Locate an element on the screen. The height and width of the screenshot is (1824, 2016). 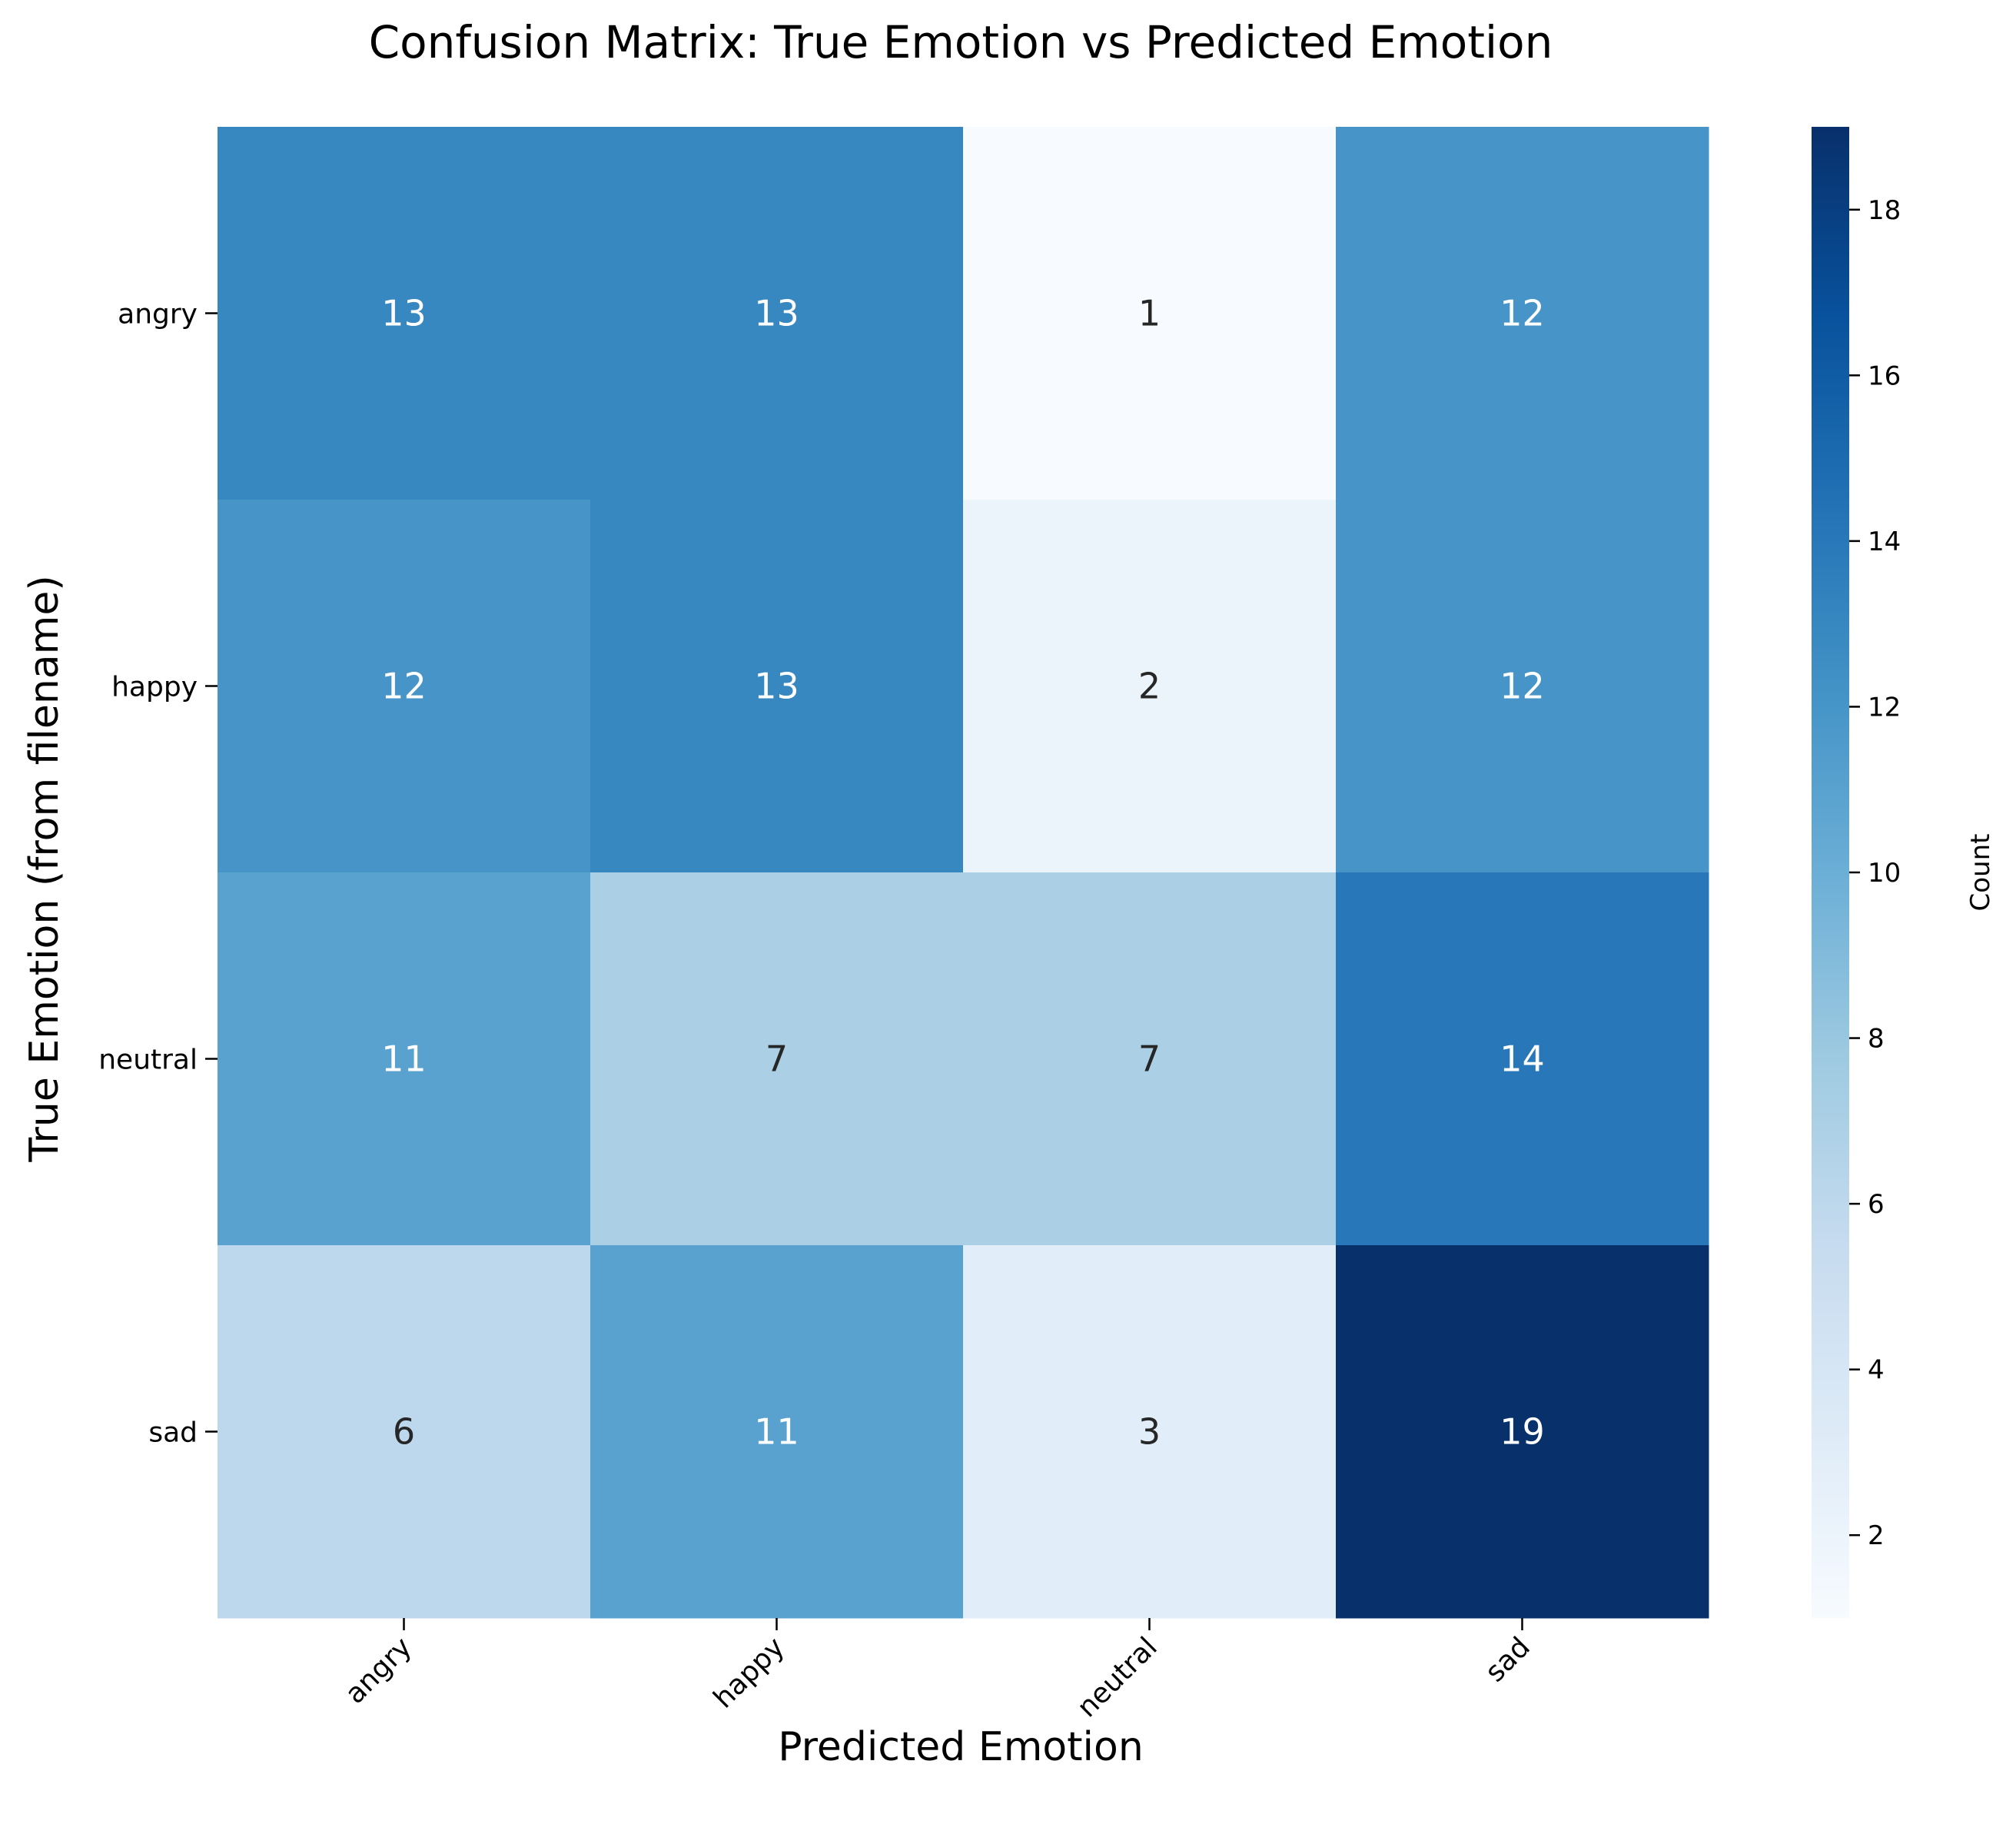
y-axis: angry happy neutral sad is located at coordinates (158, 874).